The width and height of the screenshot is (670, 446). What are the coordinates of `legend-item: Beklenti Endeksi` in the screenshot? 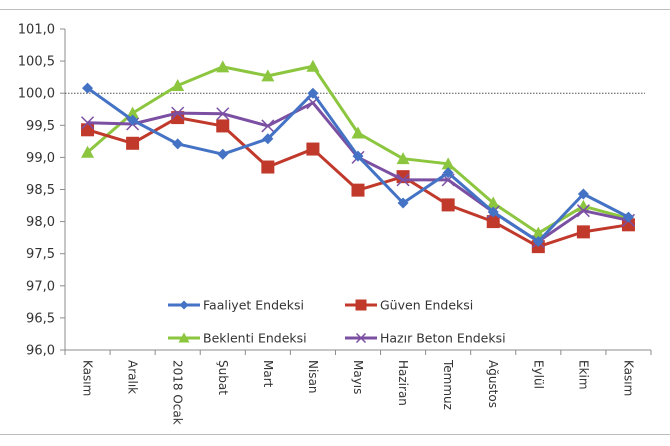 It's located at (237, 338).